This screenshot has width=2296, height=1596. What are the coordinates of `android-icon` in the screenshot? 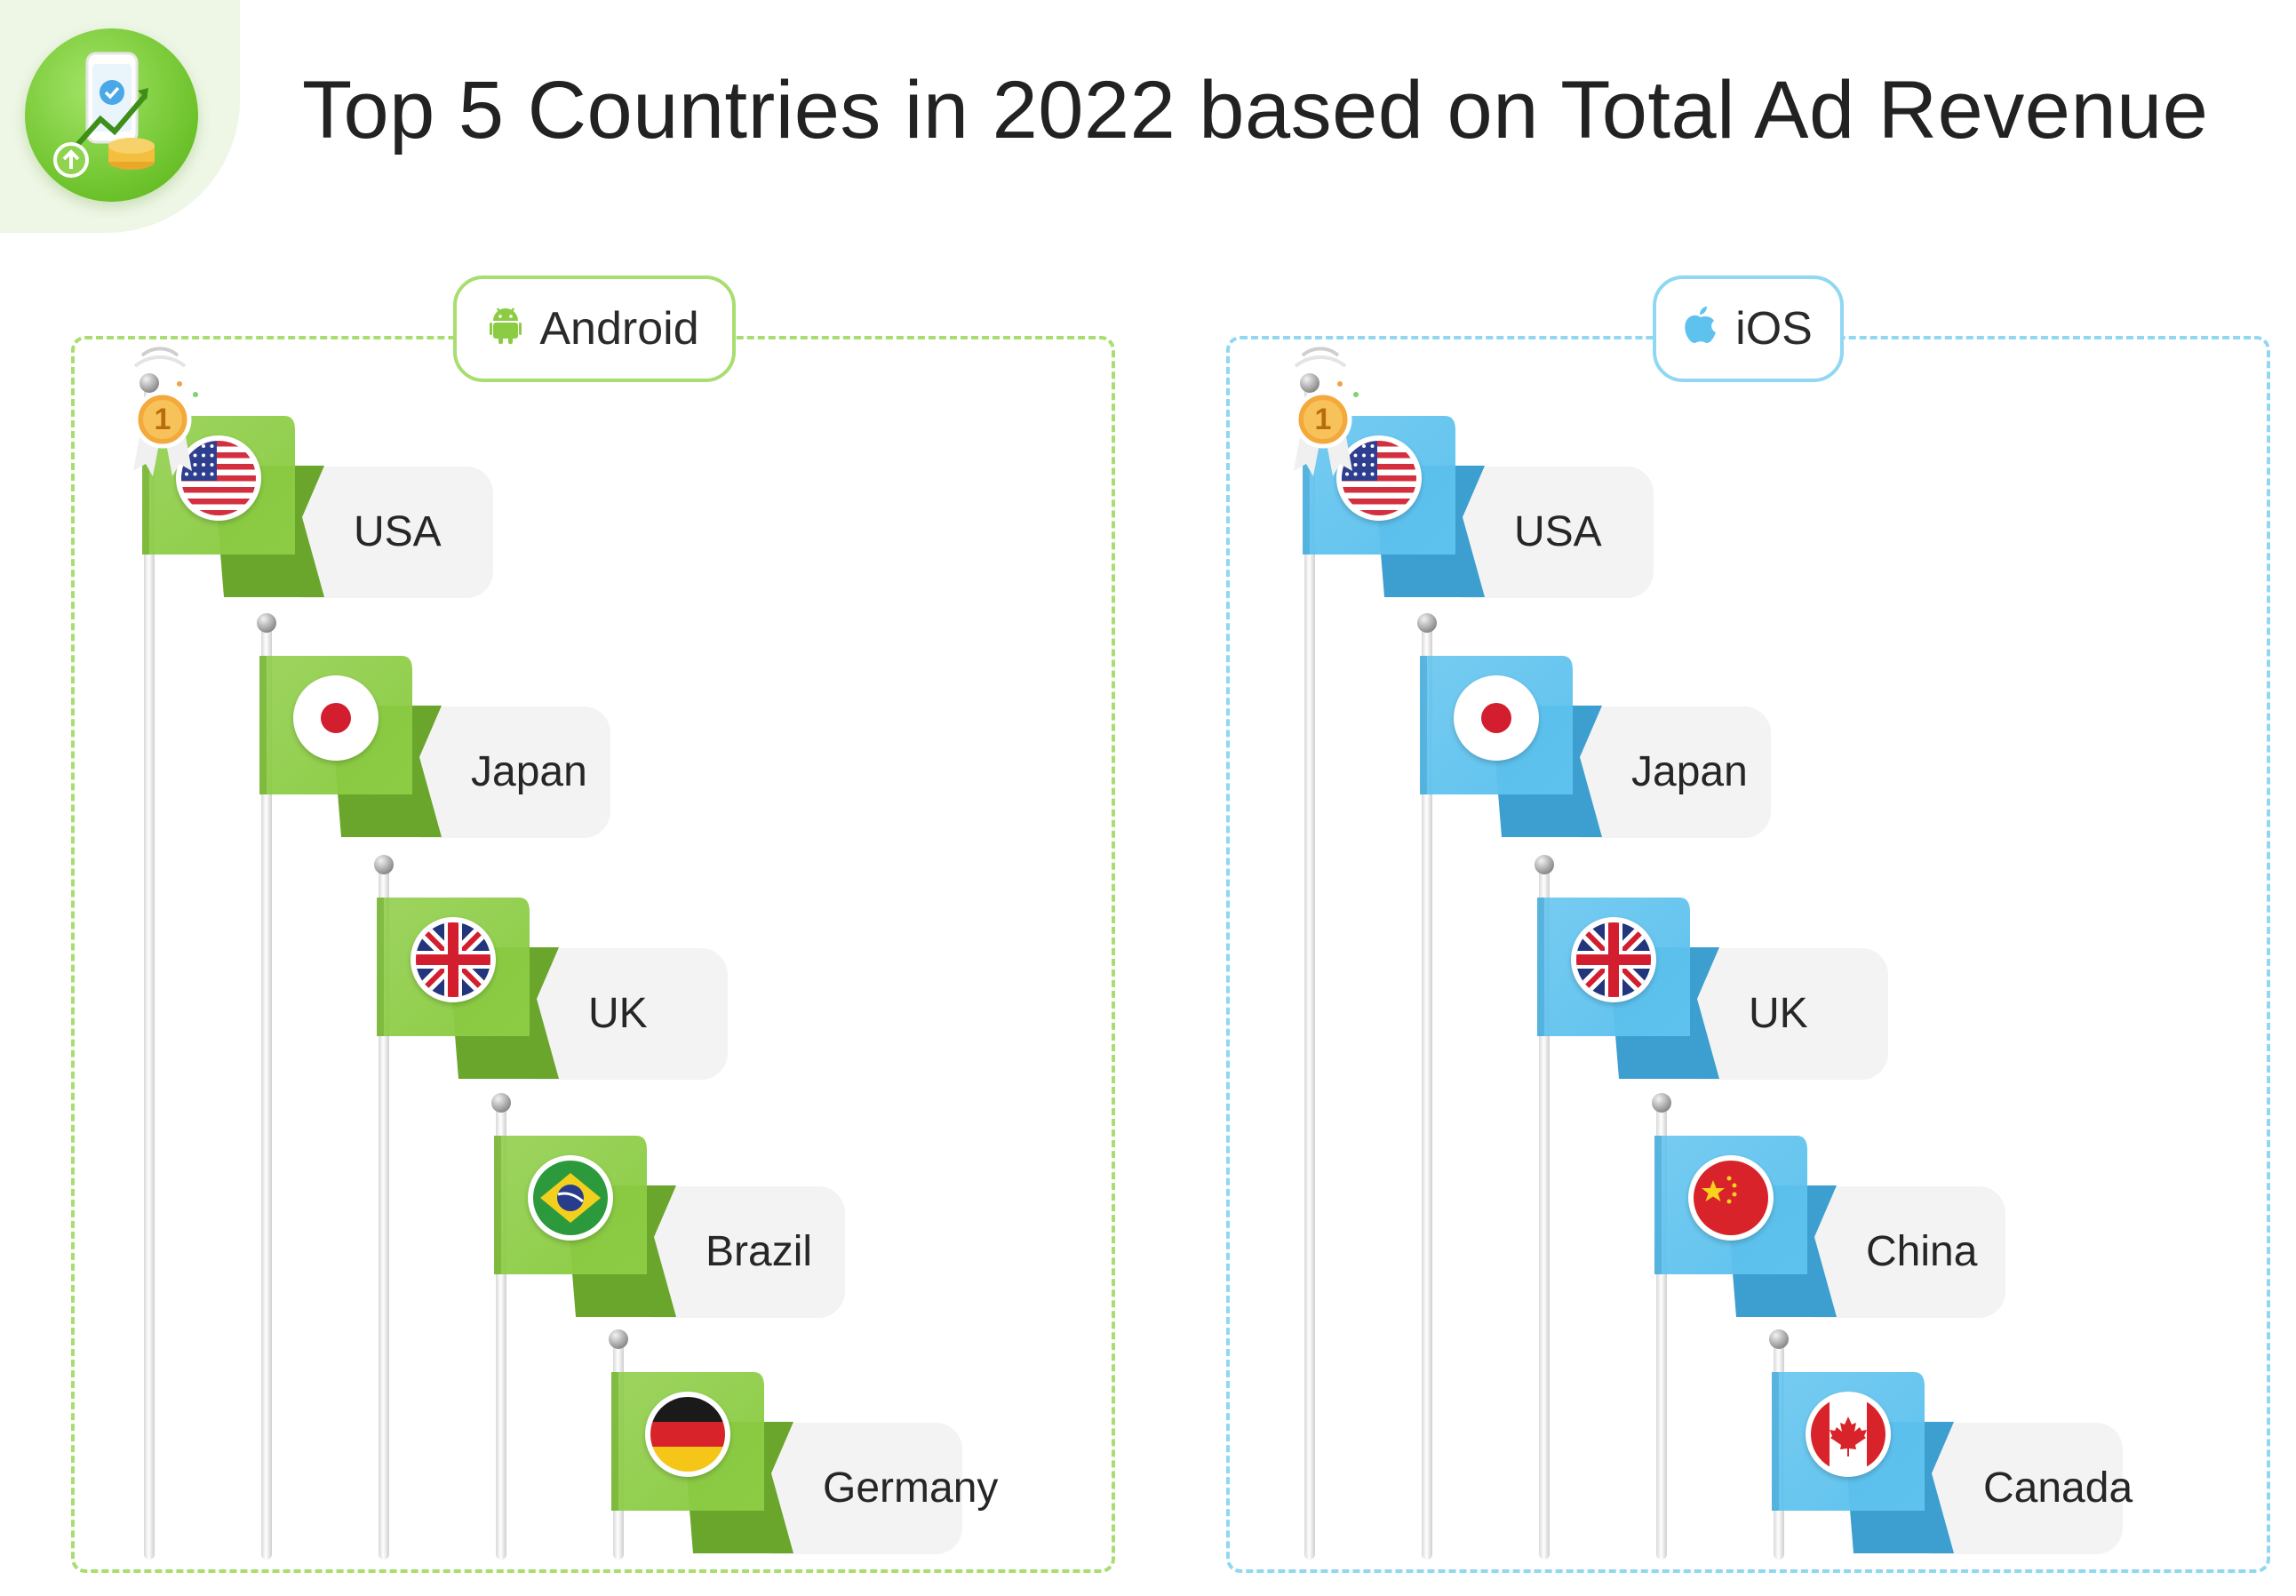 It's located at (506, 328).